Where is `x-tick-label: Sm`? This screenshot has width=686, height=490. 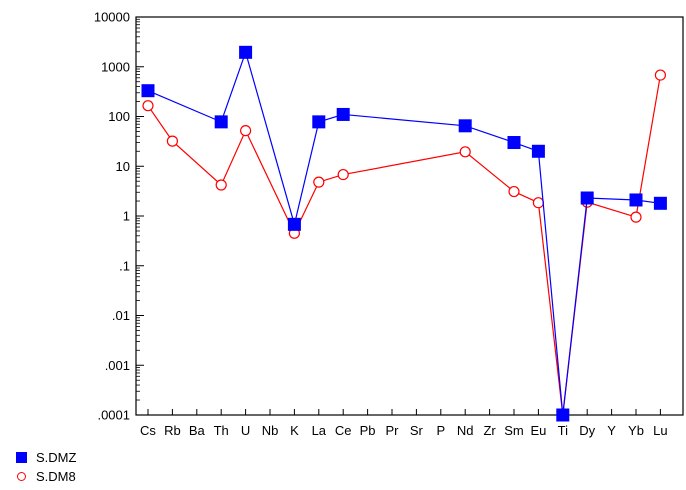
x-tick-label: Sm is located at coordinates (514, 430).